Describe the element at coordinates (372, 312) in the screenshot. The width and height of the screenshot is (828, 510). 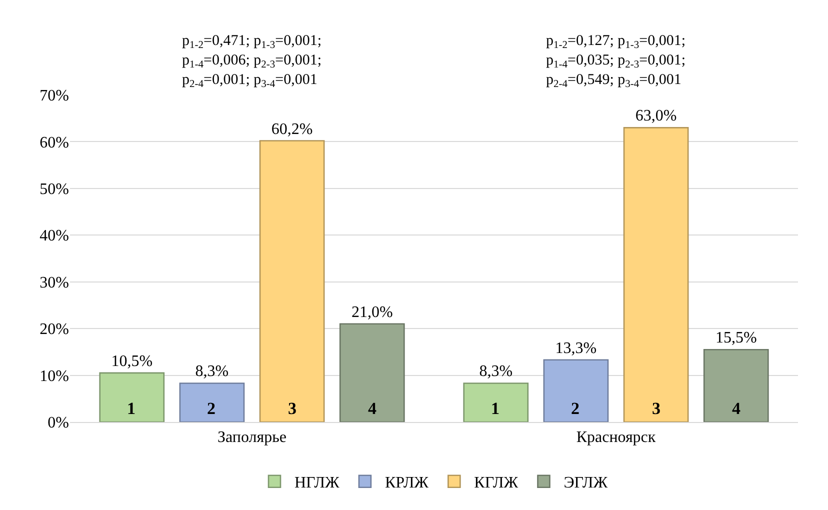
I see `data-label: 21,0%` at that location.